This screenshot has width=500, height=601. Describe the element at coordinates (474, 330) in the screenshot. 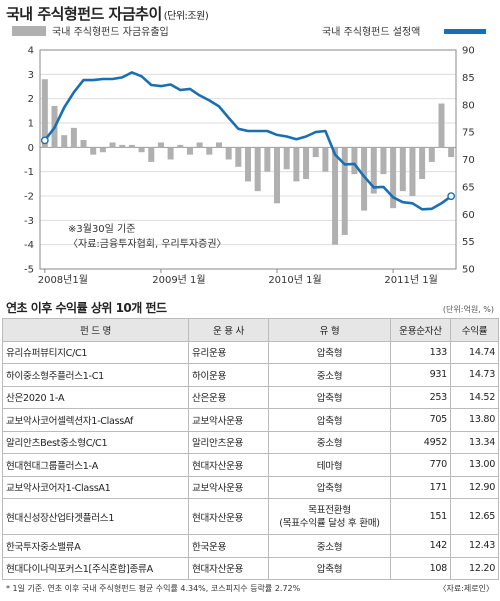

I see `header-return: 수익률` at that location.